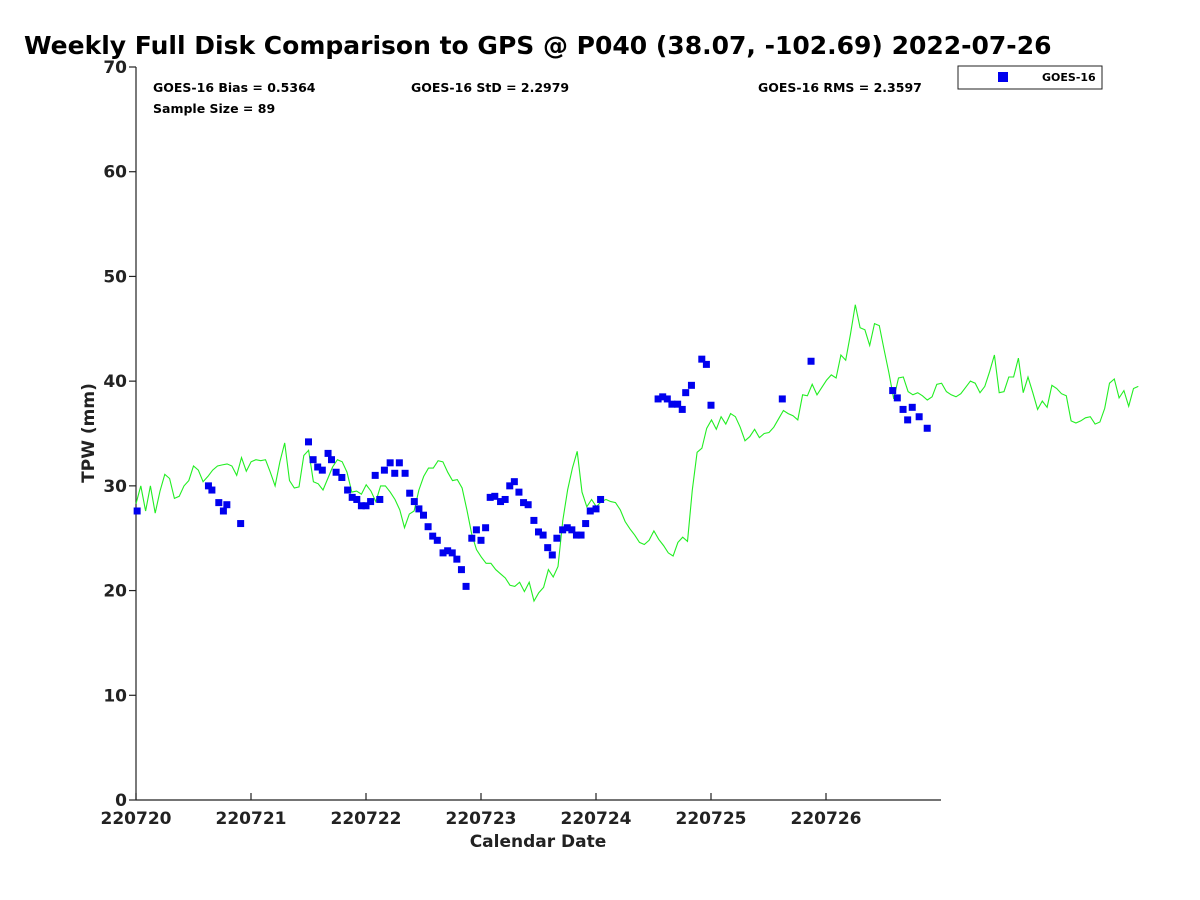  Describe the element at coordinates (115, 277) in the screenshot. I see `y-tick-label: 50` at that location.